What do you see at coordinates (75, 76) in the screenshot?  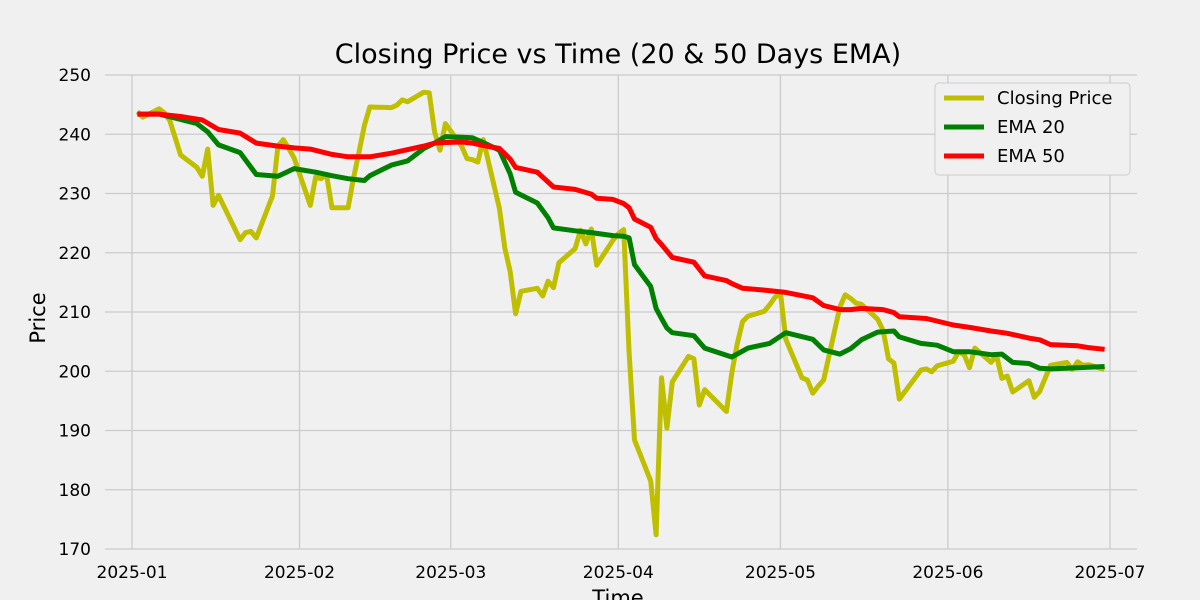 I see `y-tick-label: 250` at bounding box center [75, 76].